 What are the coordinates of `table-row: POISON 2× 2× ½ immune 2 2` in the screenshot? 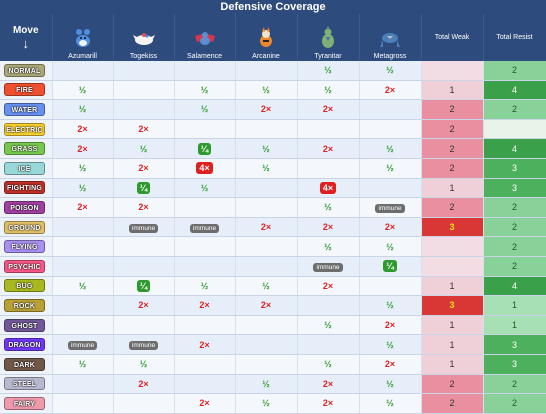 It's located at (273, 207).